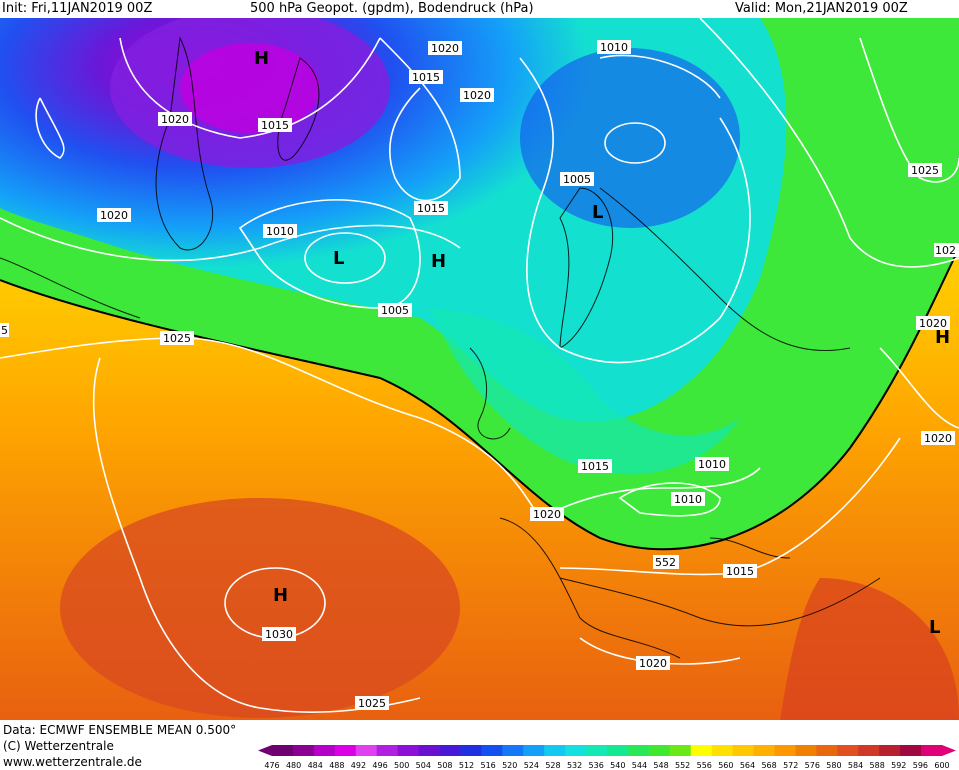  What do you see at coordinates (401, 765) in the screenshot?
I see `scale-label: 500` at bounding box center [401, 765].